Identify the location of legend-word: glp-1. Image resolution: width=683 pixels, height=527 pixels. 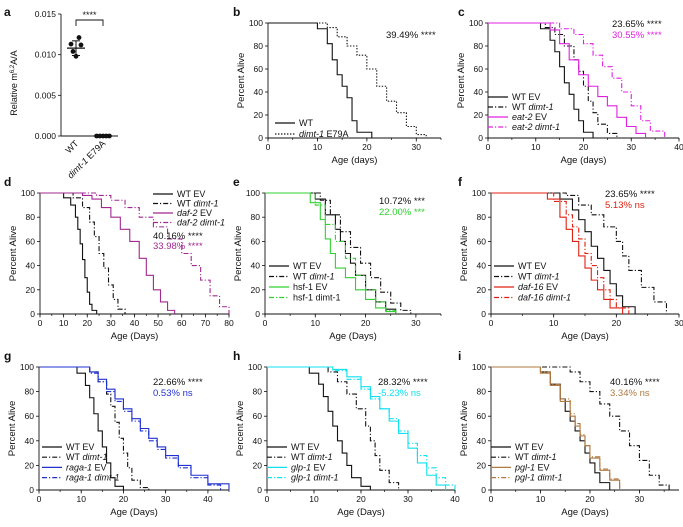
(301, 478).